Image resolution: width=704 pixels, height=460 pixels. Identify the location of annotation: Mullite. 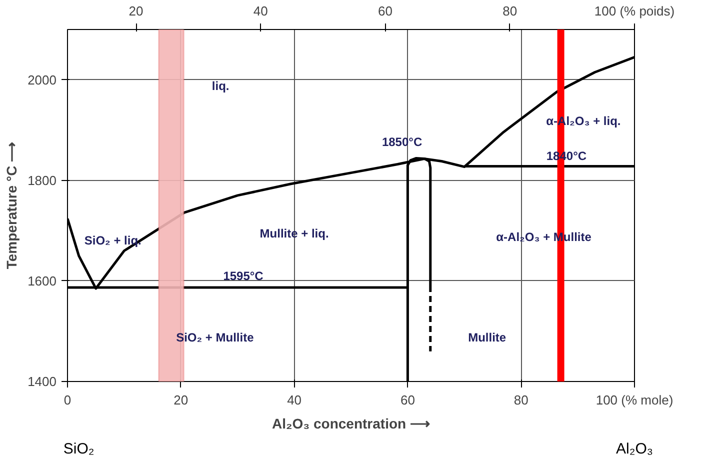
(487, 337).